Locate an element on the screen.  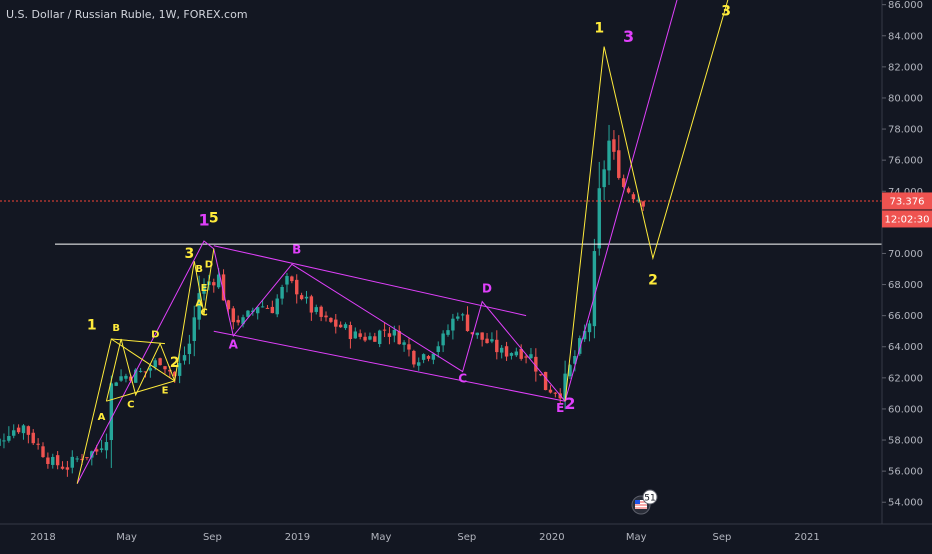
wave-label: C is located at coordinates (462, 379).